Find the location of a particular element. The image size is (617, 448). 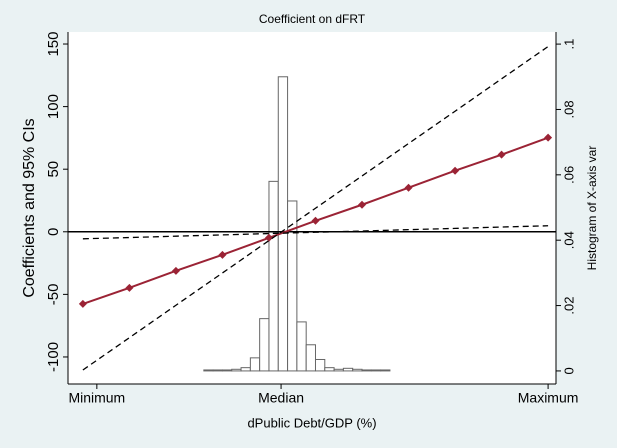

y-tick-label: -50 is located at coordinates (53, 295).